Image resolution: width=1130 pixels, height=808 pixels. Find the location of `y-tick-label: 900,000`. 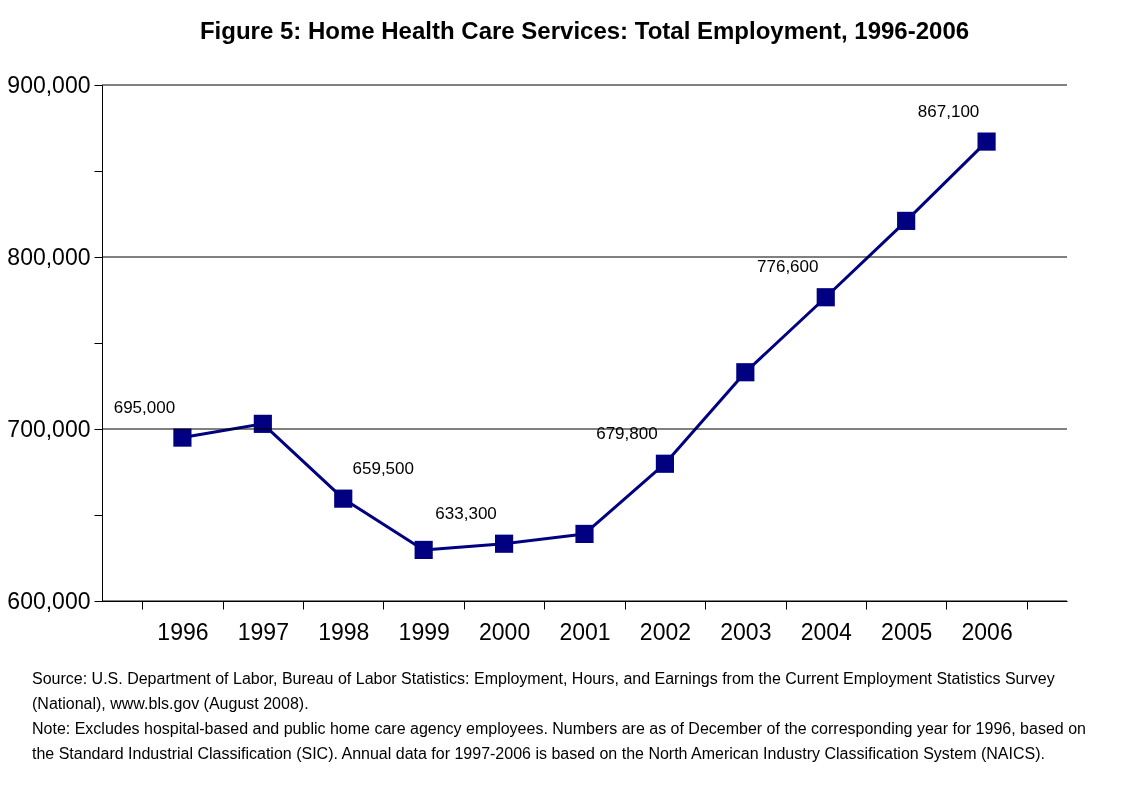

y-tick-label: 900,000 is located at coordinates (49, 84).